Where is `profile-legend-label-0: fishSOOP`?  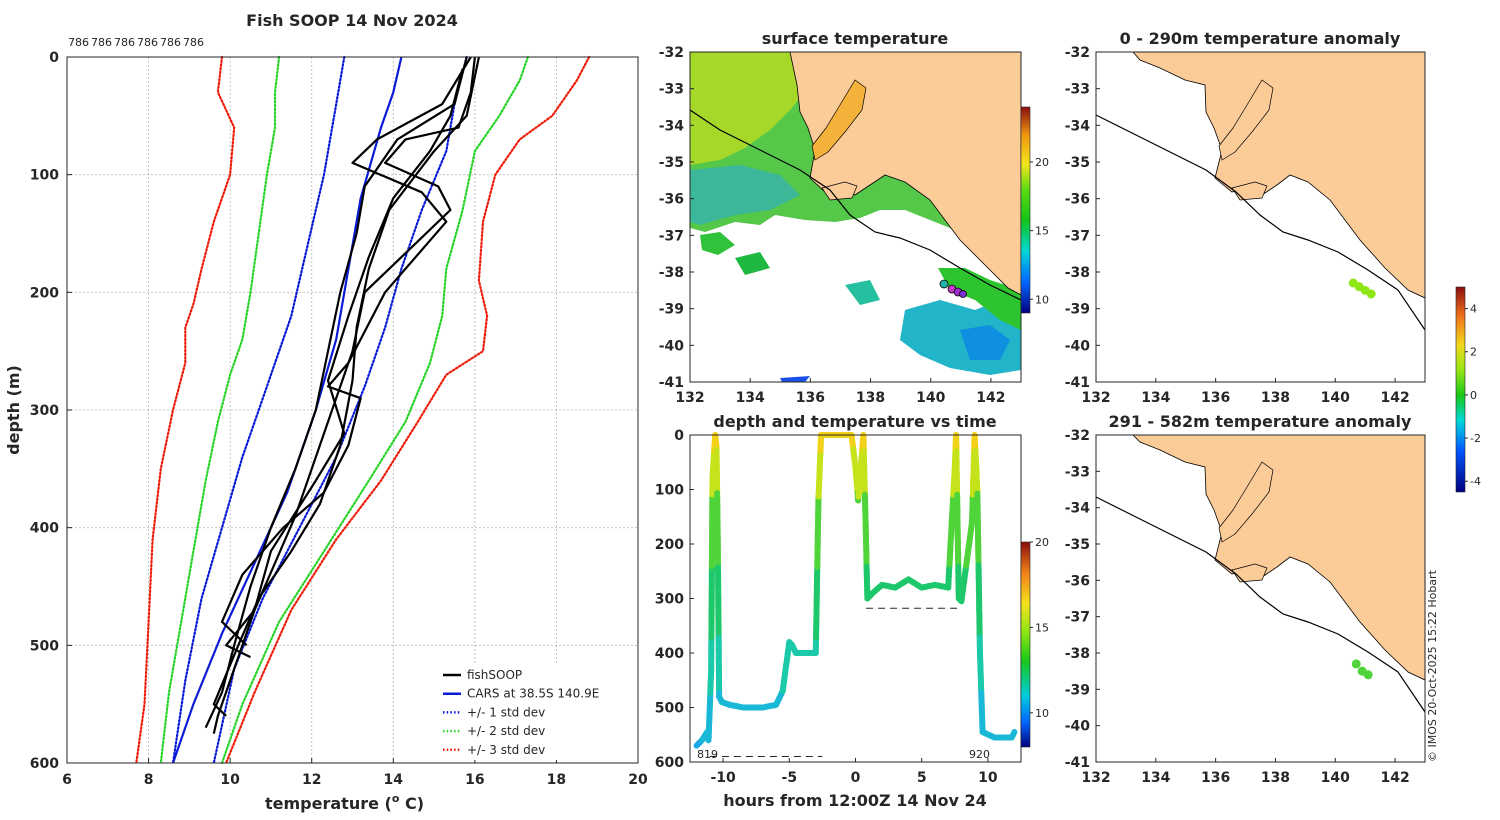 profile-legend-label-0: fishSOOP is located at coordinates (494, 675).